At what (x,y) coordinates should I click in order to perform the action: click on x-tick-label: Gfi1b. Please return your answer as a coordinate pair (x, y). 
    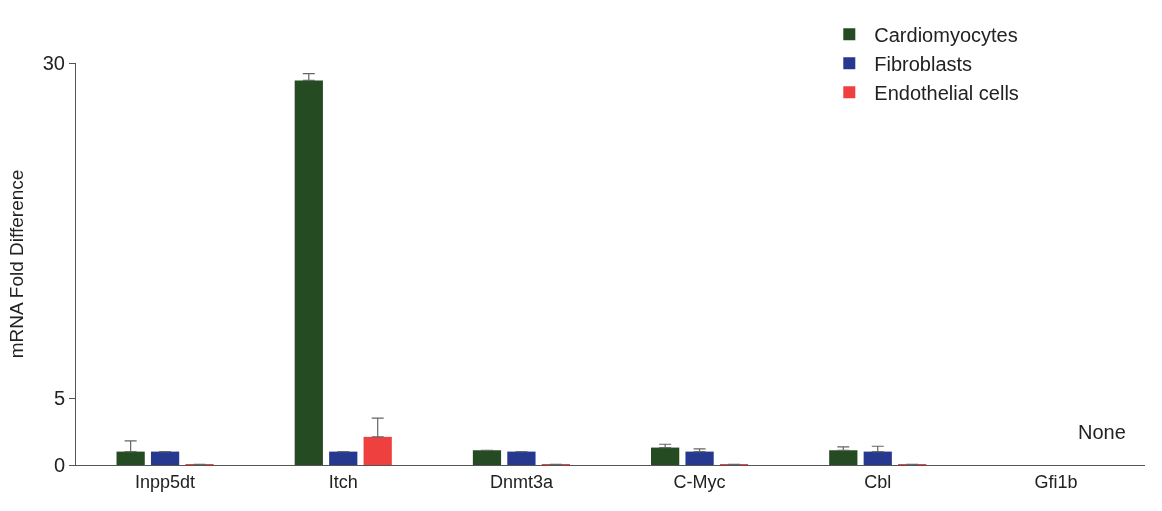
    Looking at the image, I should click on (1056, 481).